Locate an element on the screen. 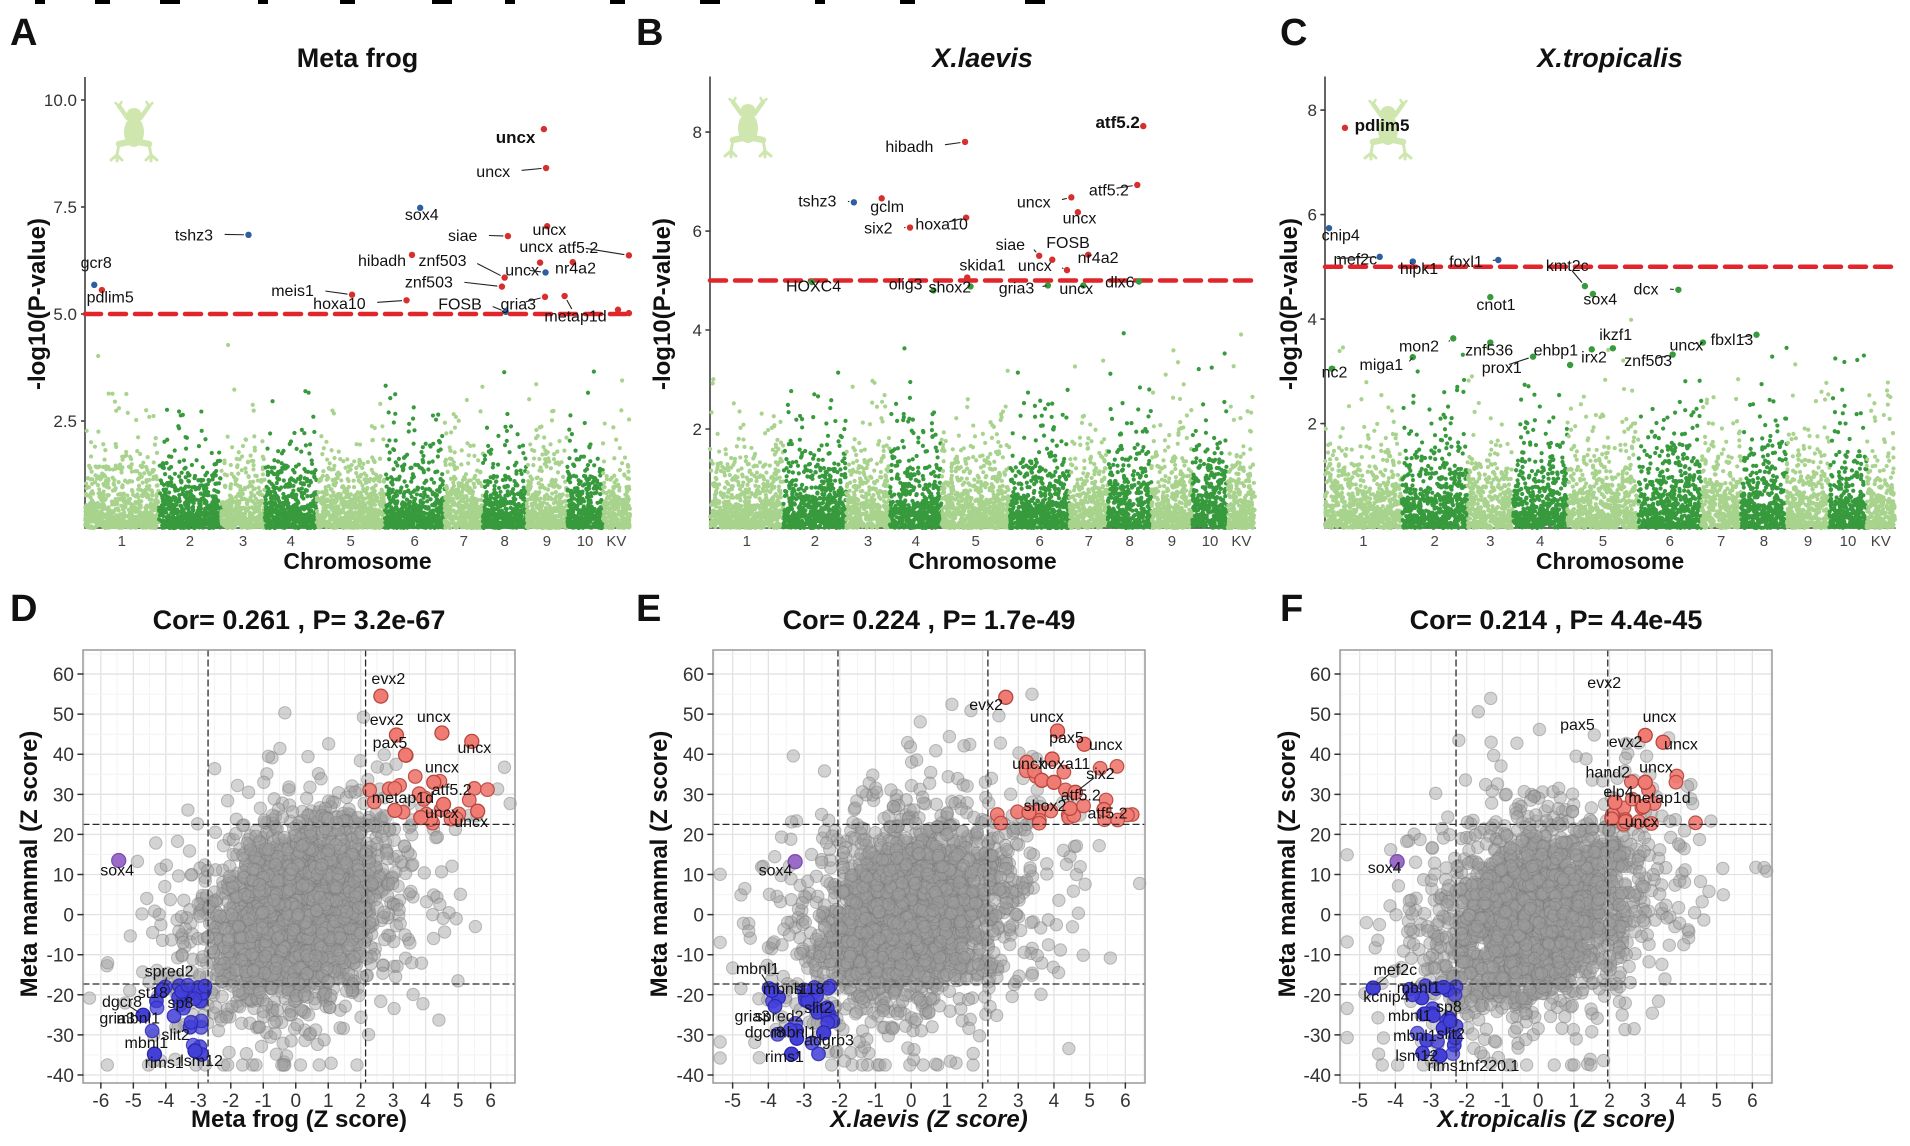 This screenshot has width=1910, height=1146. panel-b-letter: B is located at coordinates (650, 33).